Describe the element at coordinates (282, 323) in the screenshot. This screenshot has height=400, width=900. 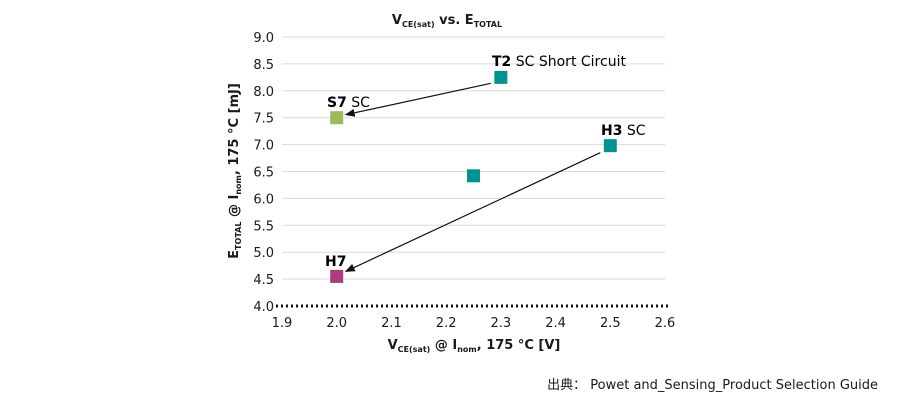
I see `x-tick-label: 1.9` at that location.